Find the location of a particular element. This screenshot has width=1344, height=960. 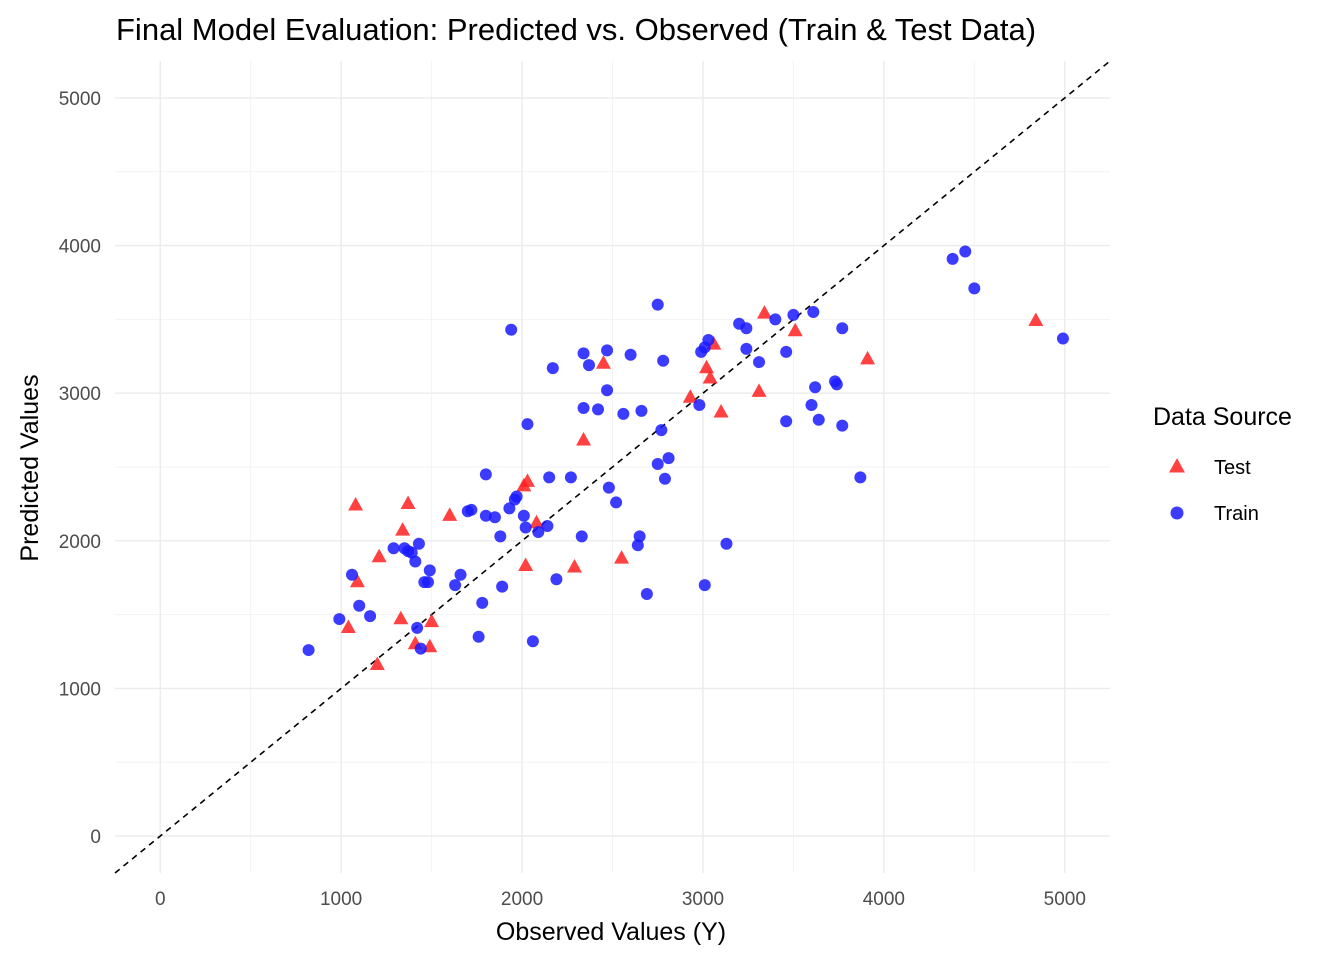

legend-key-test is located at coordinates (1177, 465).